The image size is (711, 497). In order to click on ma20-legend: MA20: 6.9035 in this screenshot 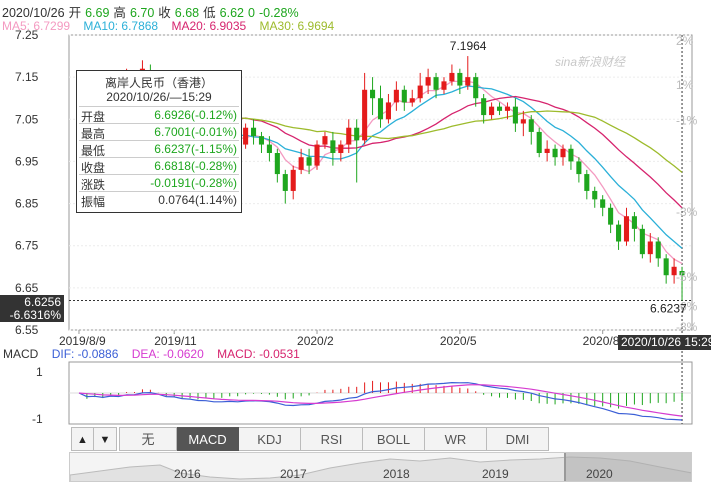, I will do `click(209, 26)`.